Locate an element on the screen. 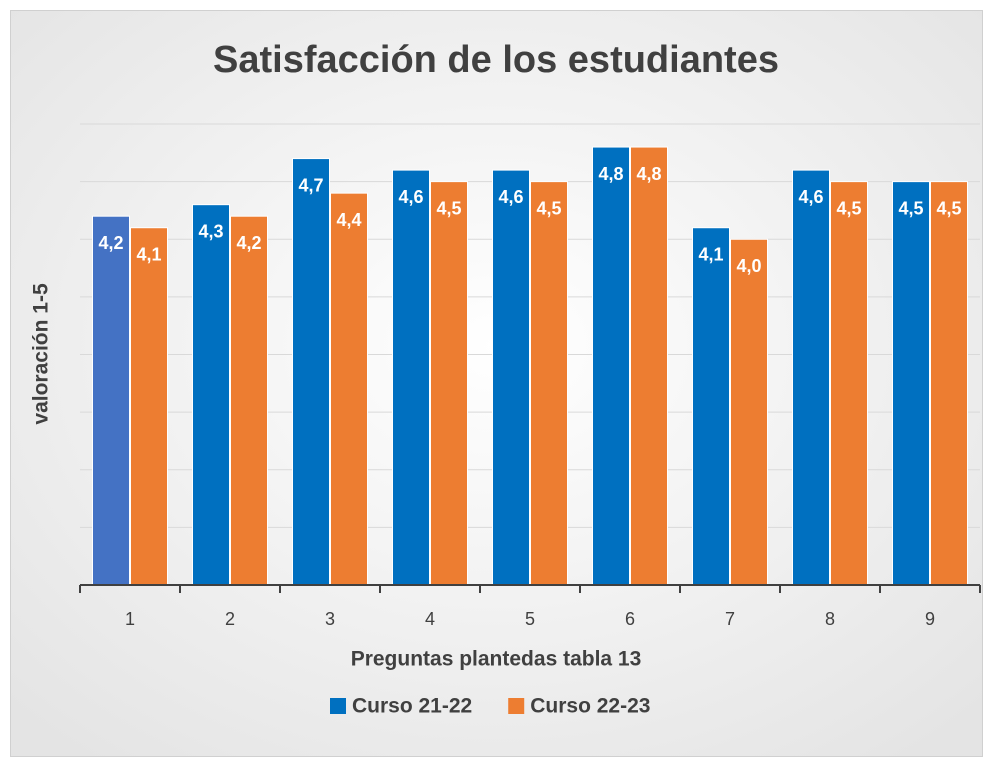 This screenshot has height=772, width=993. data-label: 4,0 is located at coordinates (748, 266).